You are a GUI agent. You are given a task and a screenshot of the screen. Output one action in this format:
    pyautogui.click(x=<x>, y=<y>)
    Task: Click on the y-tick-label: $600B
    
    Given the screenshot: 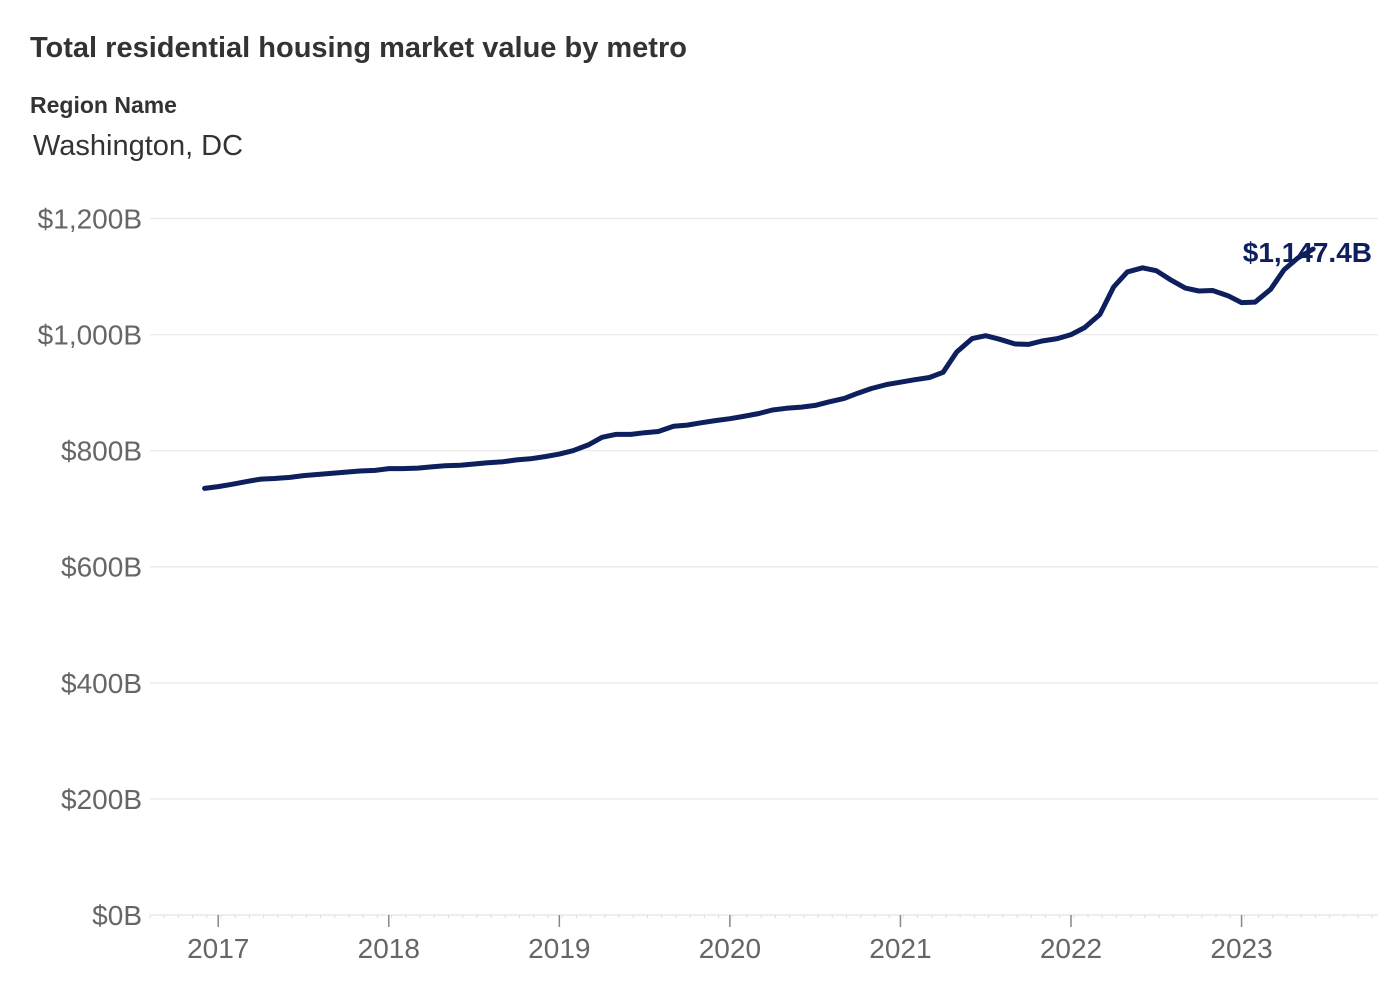 What is the action you would take?
    pyautogui.click(x=101, y=567)
    